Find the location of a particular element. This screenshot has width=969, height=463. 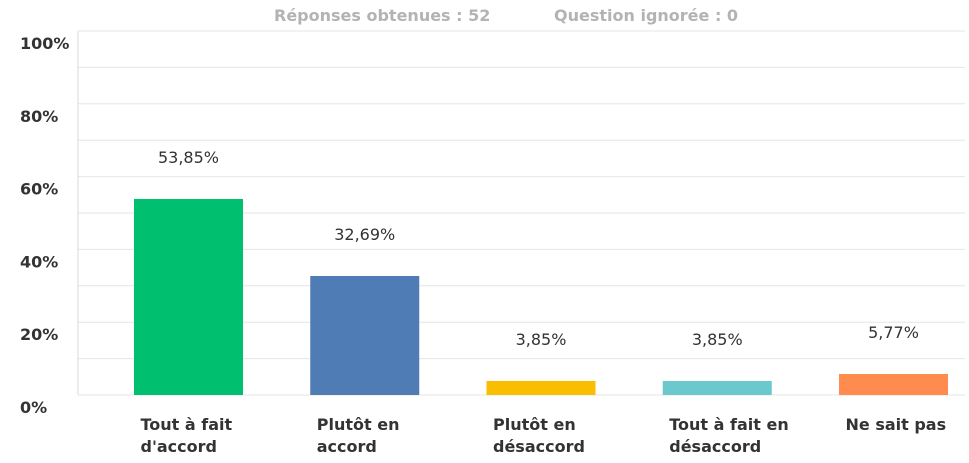

y-tick-label: 60% is located at coordinates (39, 189).